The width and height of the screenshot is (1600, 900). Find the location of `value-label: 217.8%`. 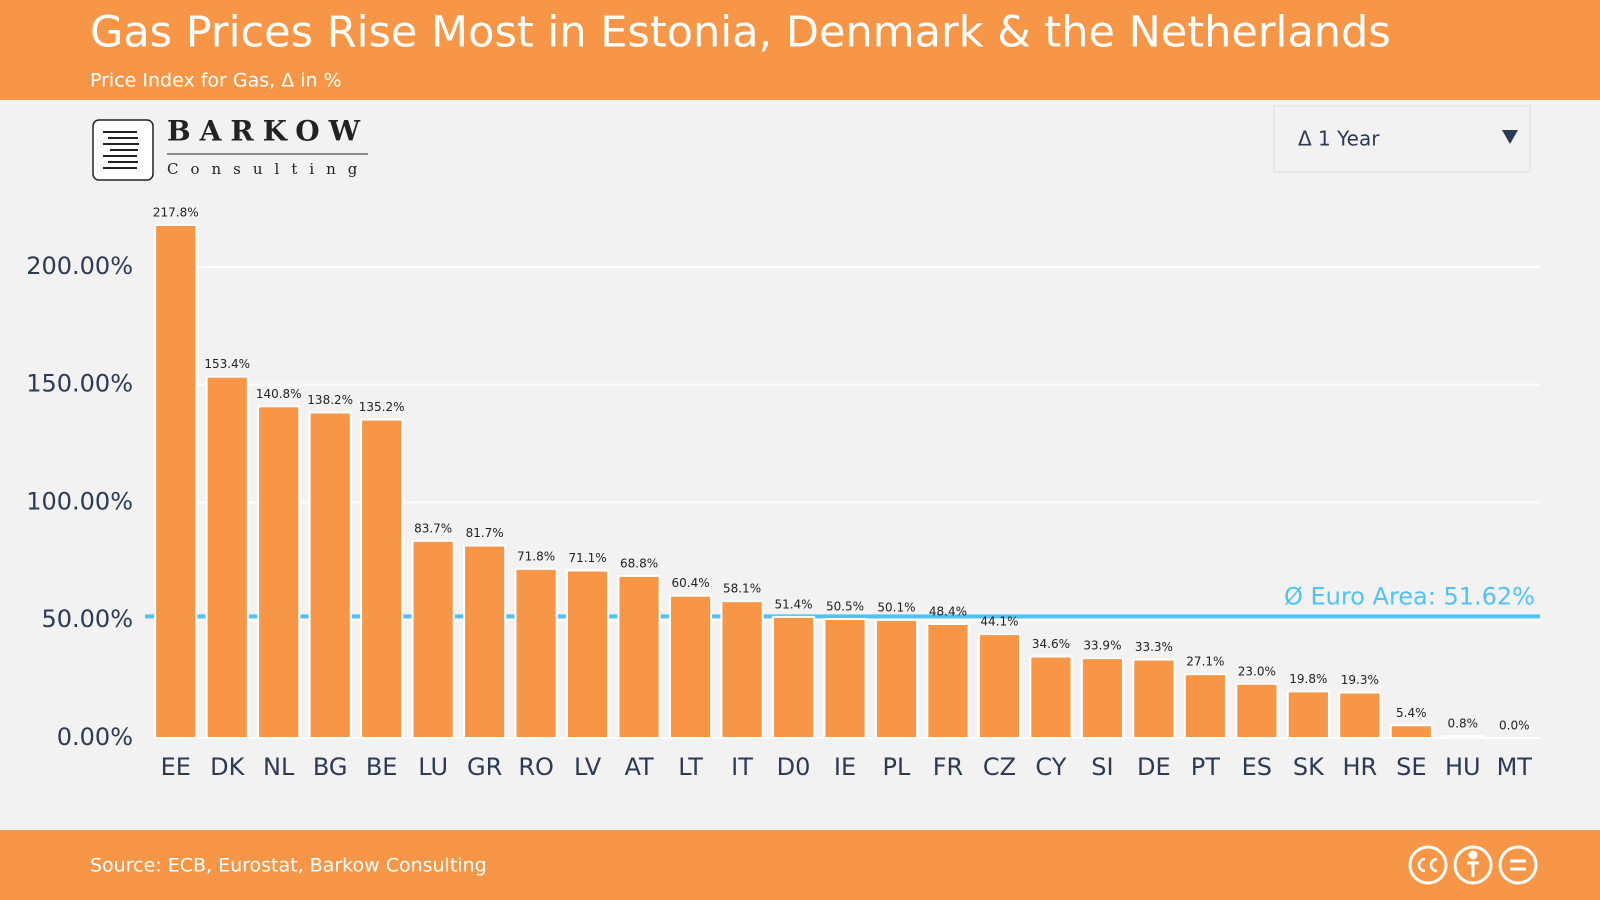

value-label: 217.8% is located at coordinates (176, 212).